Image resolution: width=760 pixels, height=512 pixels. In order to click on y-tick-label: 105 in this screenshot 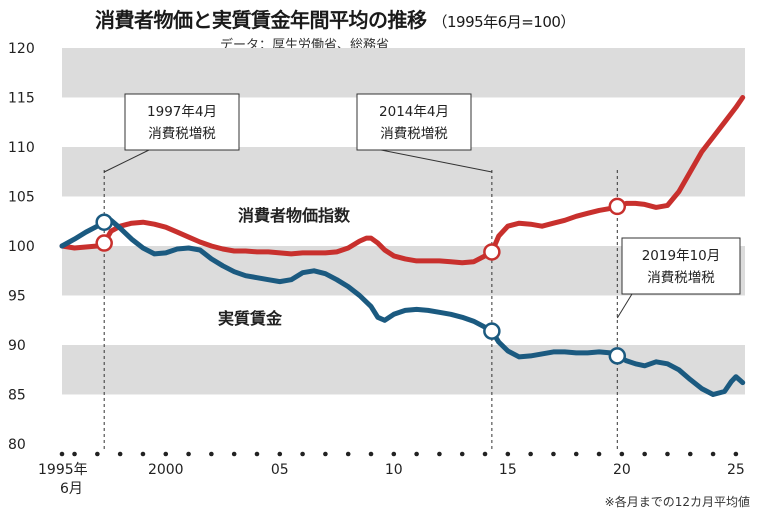, I will do `click(21, 198)`.